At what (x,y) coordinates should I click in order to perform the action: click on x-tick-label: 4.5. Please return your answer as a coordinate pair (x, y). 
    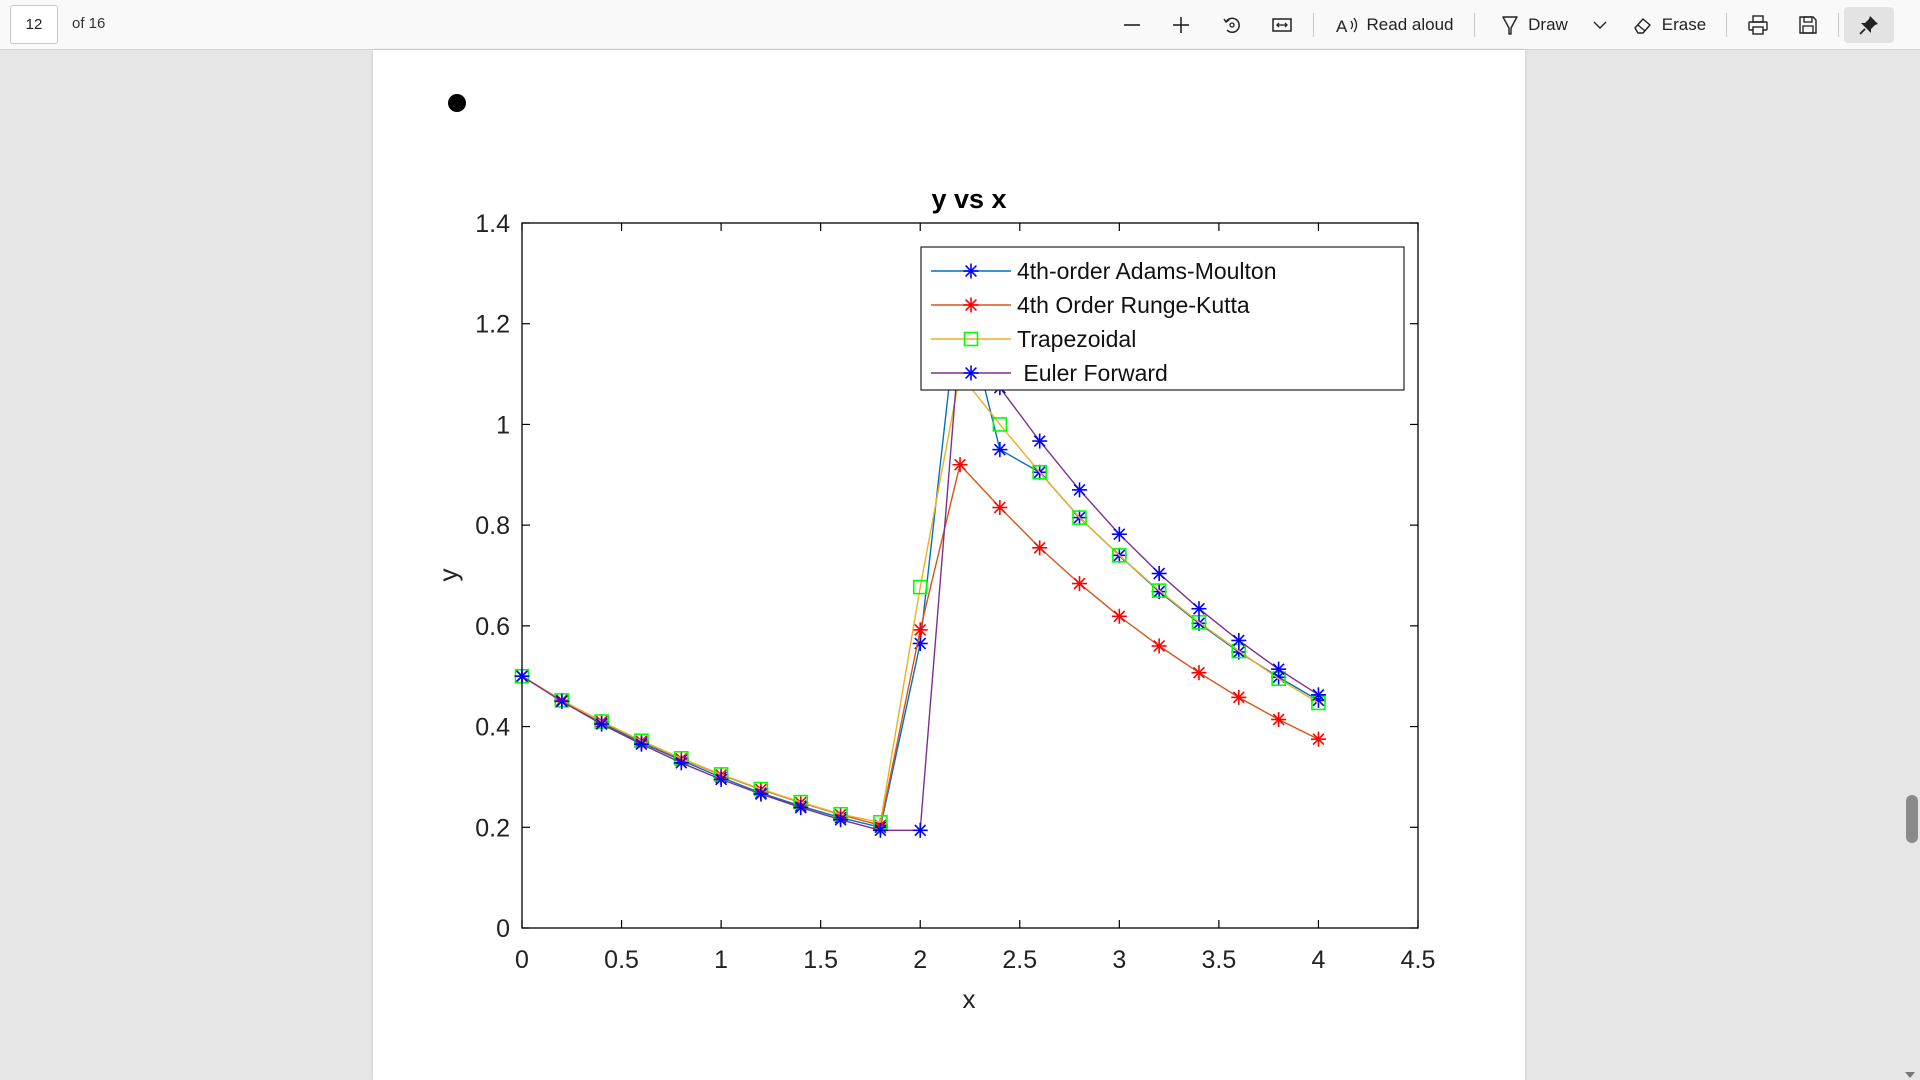
    Looking at the image, I should click on (1418, 960).